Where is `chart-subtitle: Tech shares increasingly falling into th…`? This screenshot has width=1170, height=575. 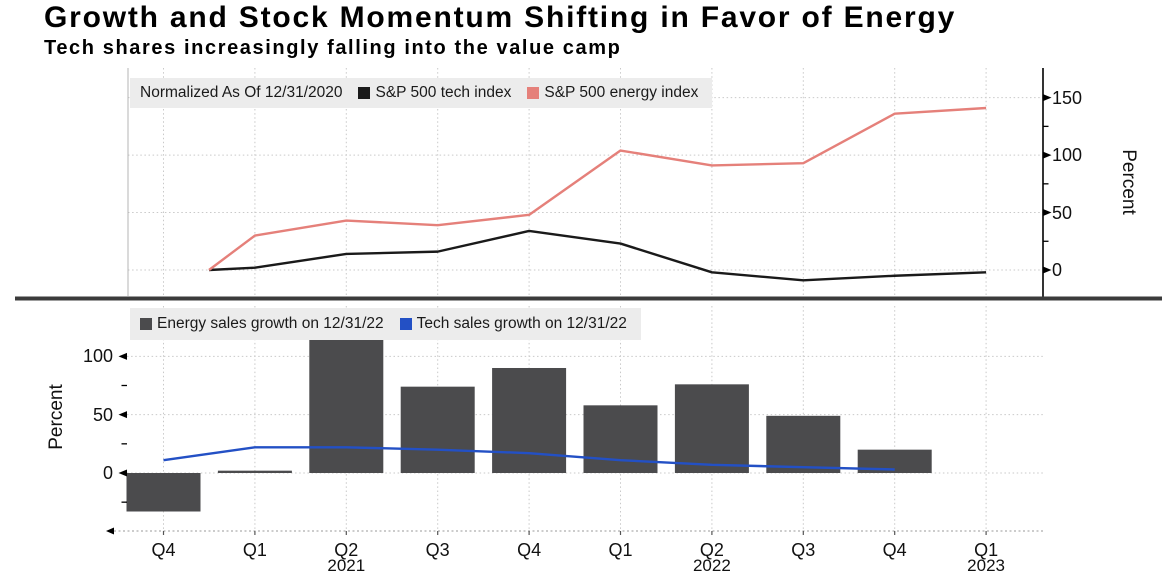 chart-subtitle: Tech shares increasingly falling into th… is located at coordinates (333, 48).